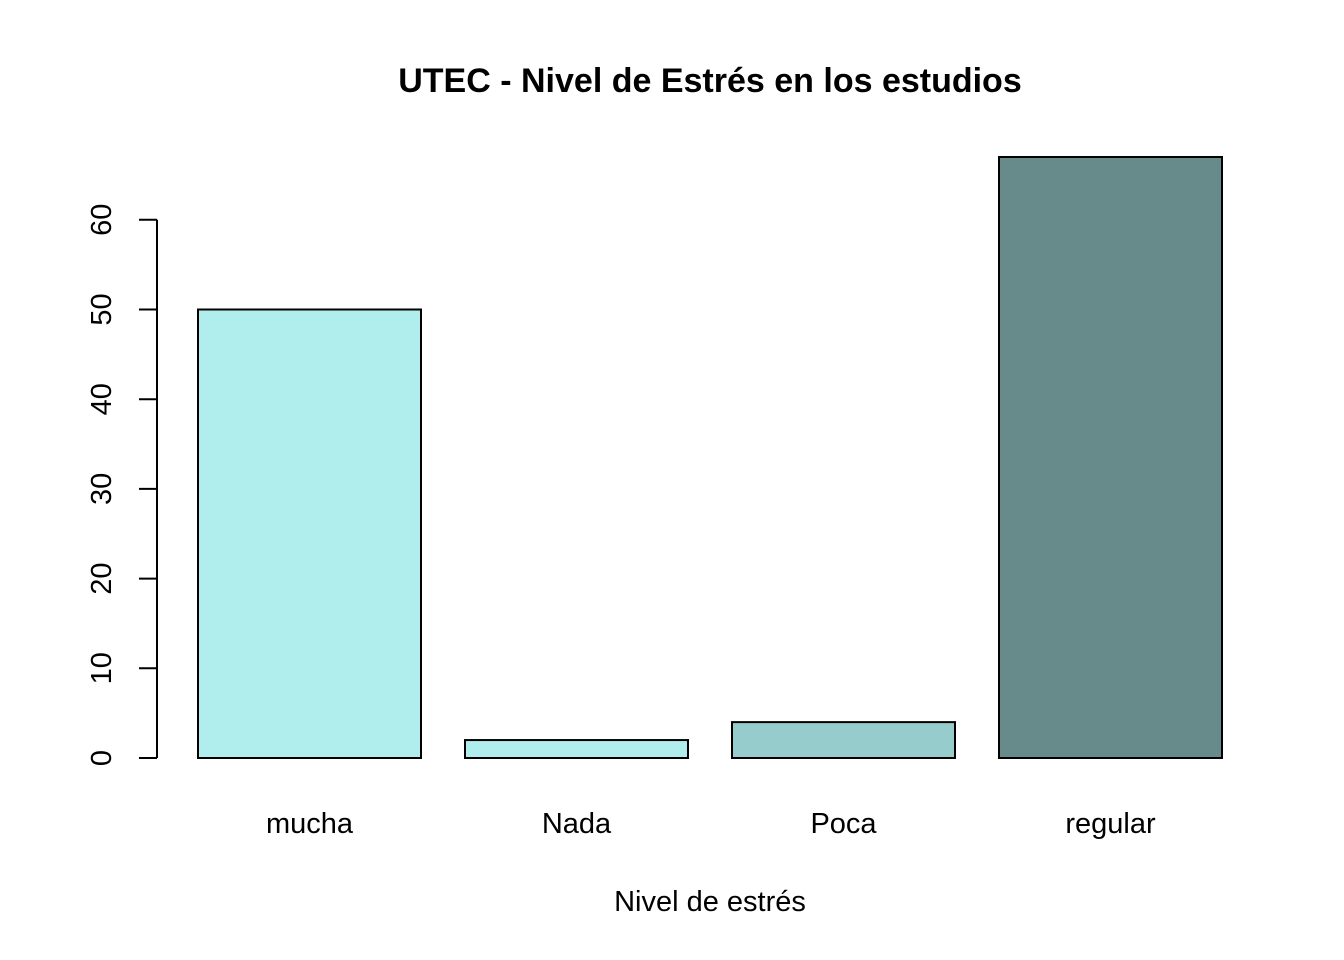  I want to click on y-tick-label-30: 30, so click(102, 489).